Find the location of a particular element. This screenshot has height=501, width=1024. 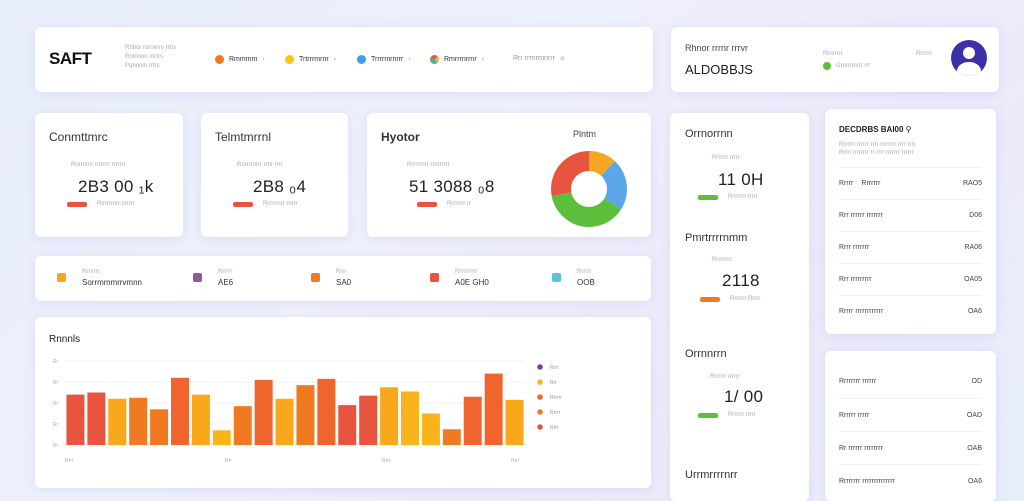

donut-chart is located at coordinates (589, 189).